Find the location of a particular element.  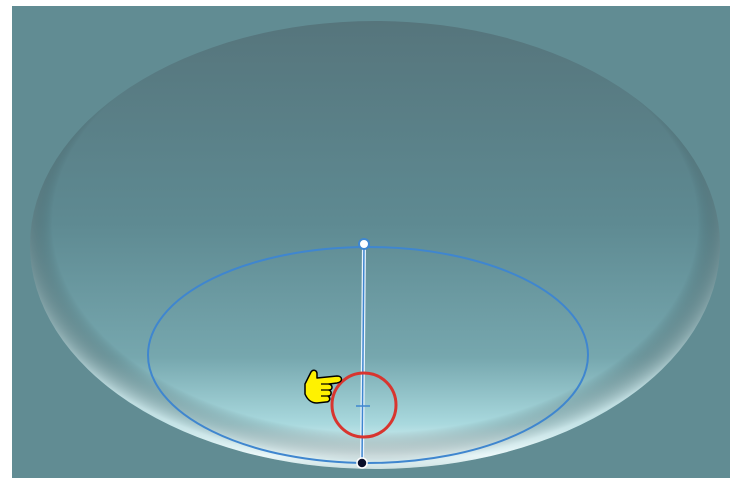

hand-cursor is located at coordinates (323, 386).